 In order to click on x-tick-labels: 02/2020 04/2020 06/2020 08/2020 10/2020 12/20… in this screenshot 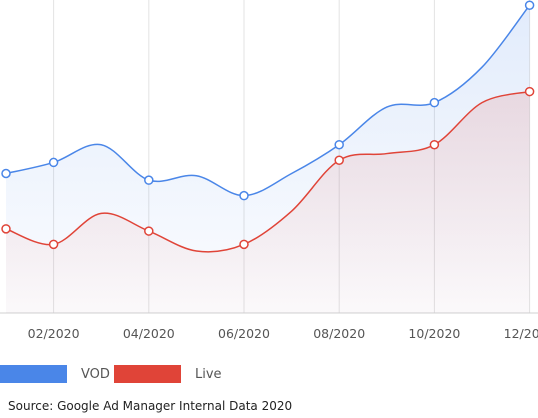, I will do `click(283, 333)`.